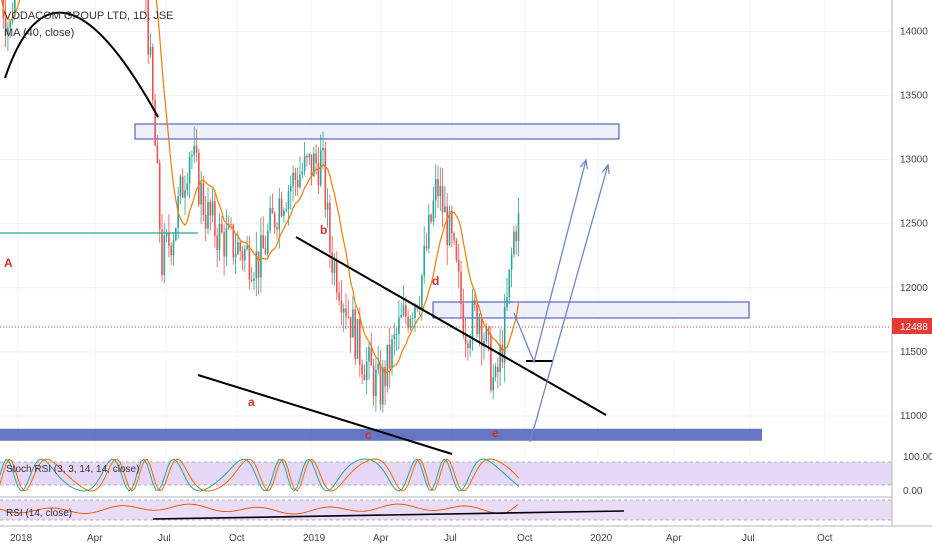 This screenshot has width=932, height=550. I want to click on rsi-band, so click(446, 510).